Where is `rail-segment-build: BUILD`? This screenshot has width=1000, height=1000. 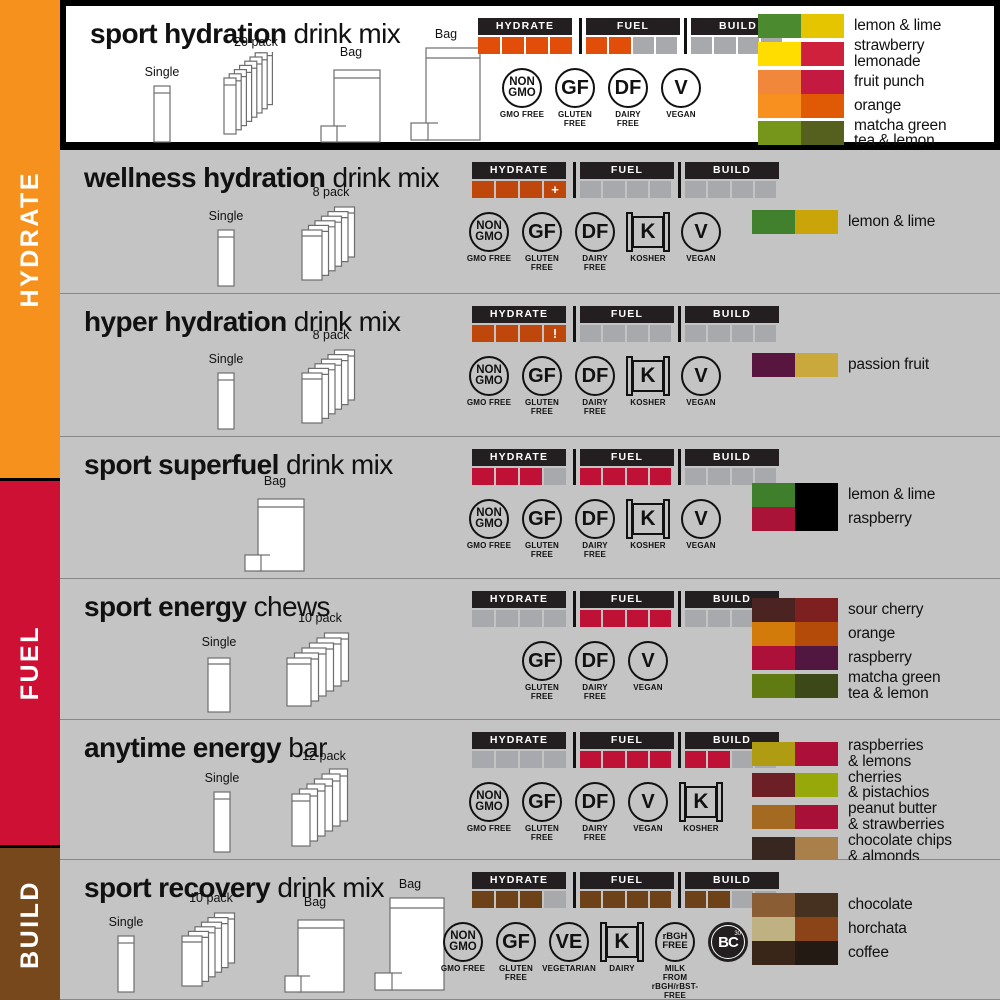
rail-segment-build: BUILD is located at coordinates (30, 924).